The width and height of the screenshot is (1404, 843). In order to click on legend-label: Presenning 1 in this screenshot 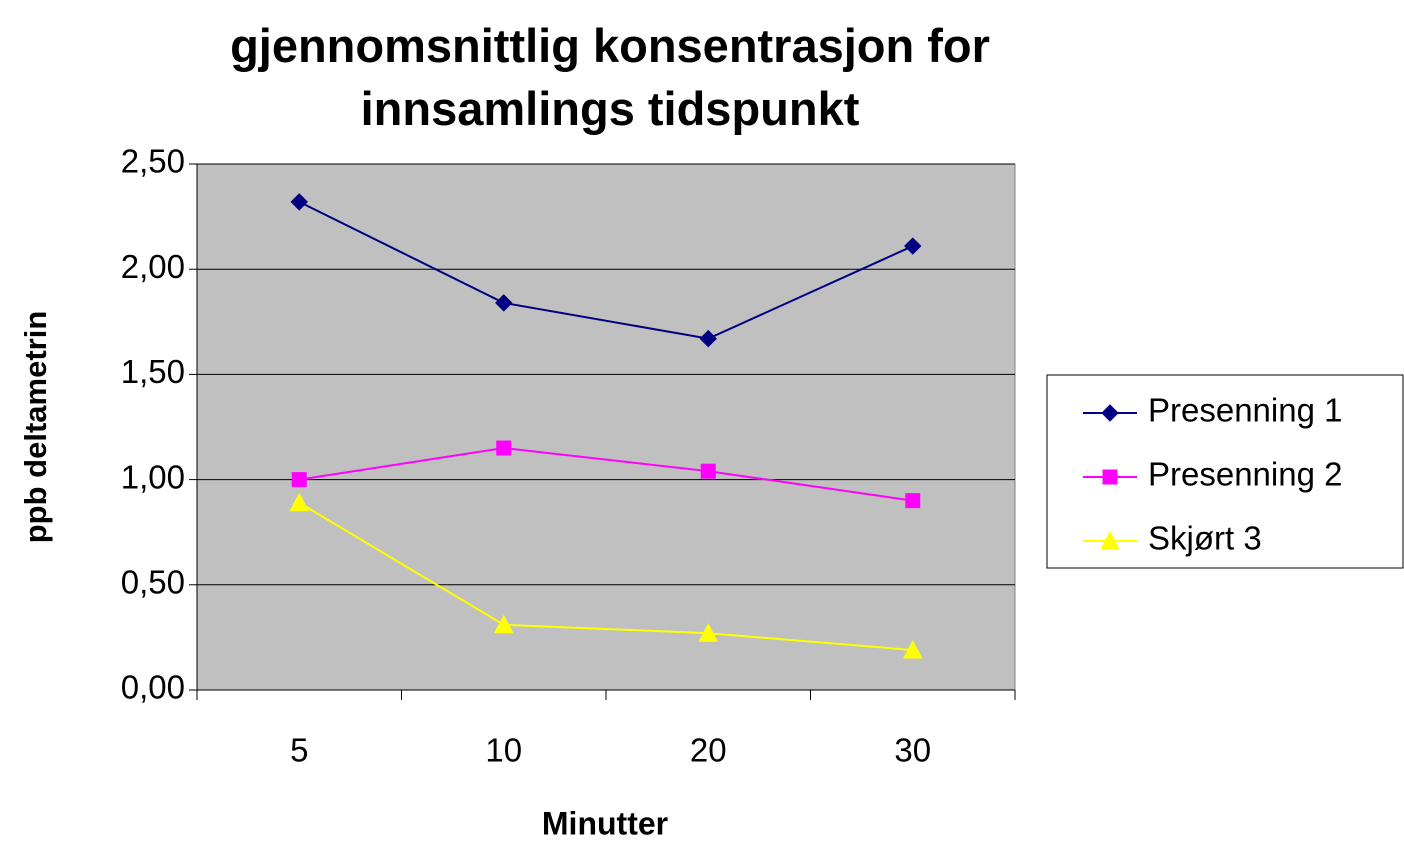, I will do `click(1245, 410)`.